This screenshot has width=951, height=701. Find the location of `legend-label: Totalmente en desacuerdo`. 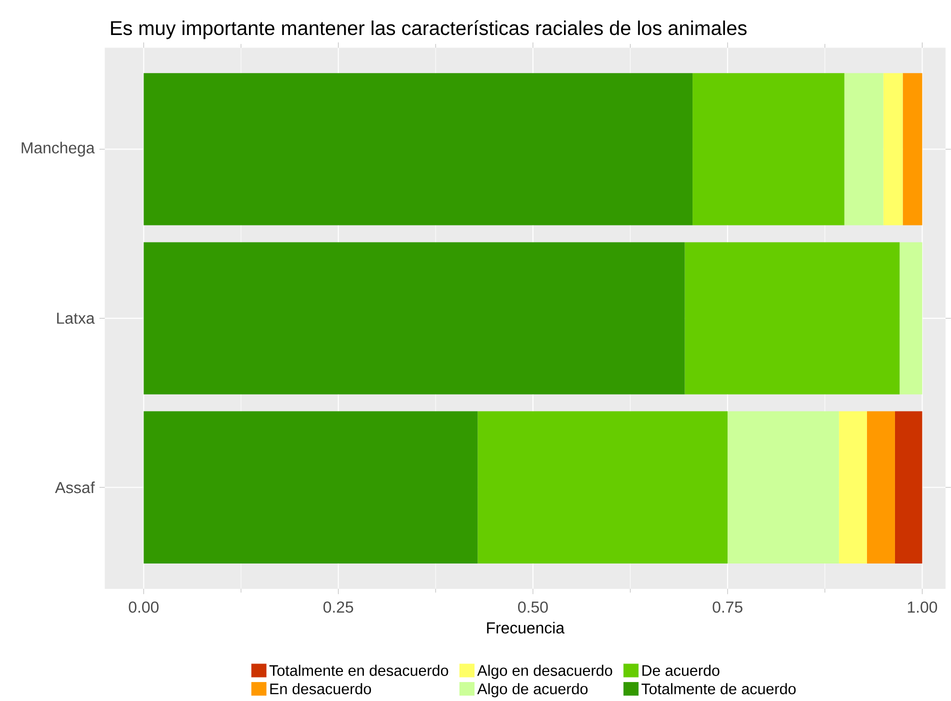

legend-label: Totalmente en desacuerdo is located at coordinates (358, 670).